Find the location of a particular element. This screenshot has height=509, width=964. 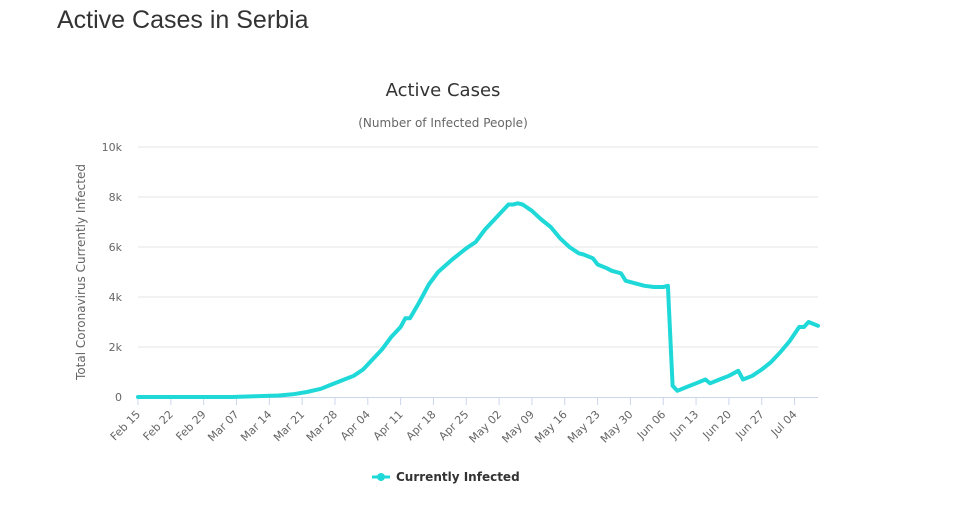

x-tick-label: Mar 14 is located at coordinates (256, 426).